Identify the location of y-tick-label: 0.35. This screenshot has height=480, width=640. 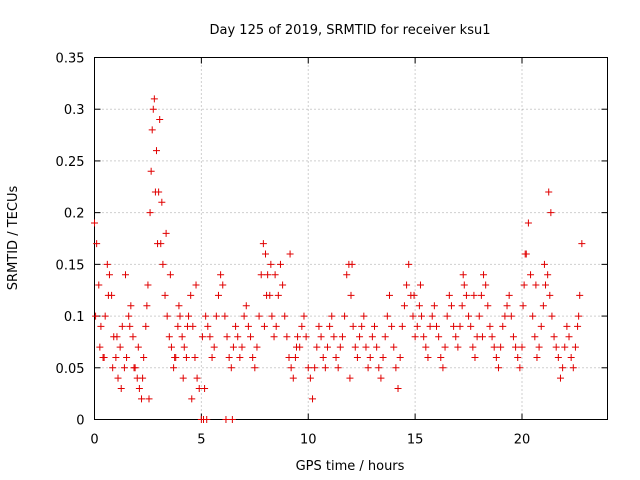
(70, 59).